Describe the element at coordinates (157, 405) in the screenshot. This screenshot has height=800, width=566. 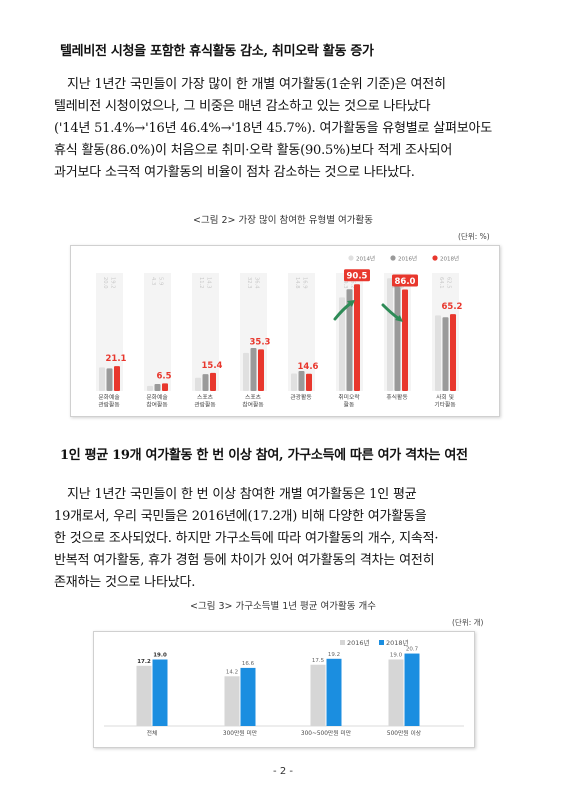
I see `category-label: 참여활동` at that location.